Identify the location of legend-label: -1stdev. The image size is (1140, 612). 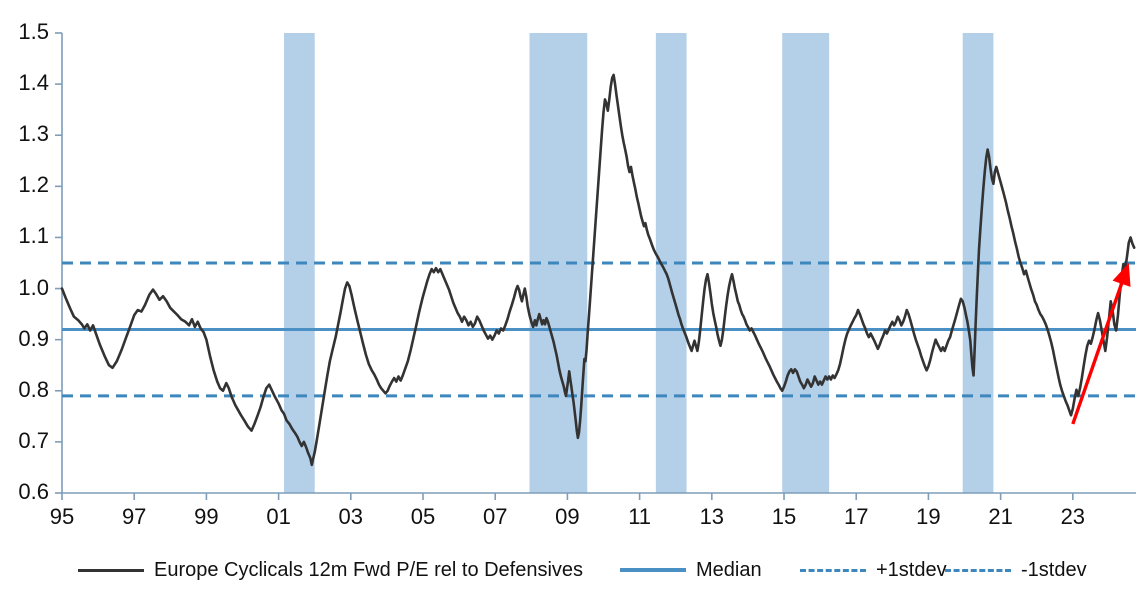
(1054, 569).